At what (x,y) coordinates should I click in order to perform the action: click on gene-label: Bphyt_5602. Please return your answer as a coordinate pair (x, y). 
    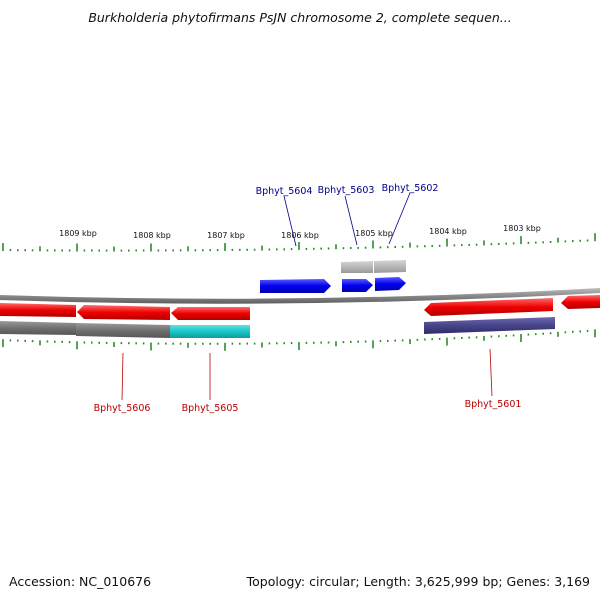
    Looking at the image, I should click on (410, 188).